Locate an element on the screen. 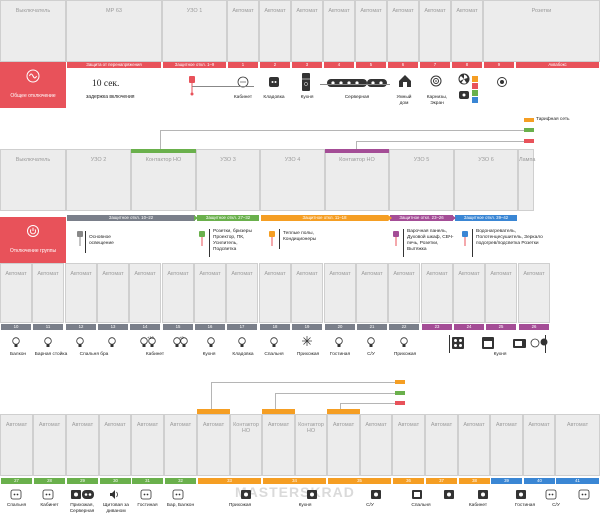  row2-module: УЗО 6 is located at coordinates (486, 180).